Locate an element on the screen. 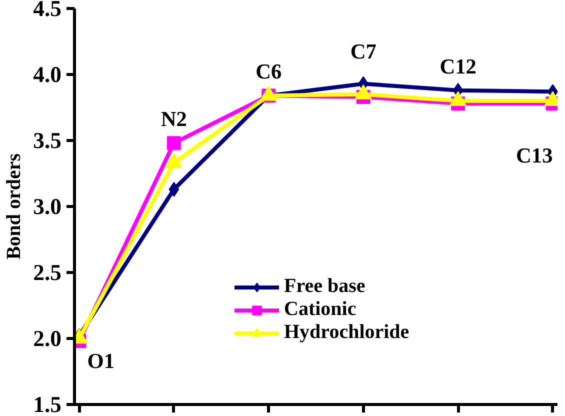  y-axis-title: Bond orders is located at coordinates (14, 206).